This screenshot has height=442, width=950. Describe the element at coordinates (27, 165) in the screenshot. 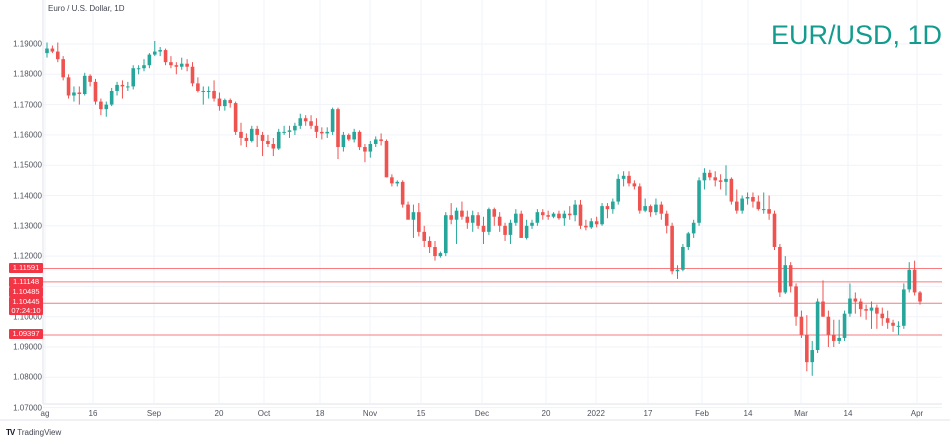

I see `y-tick-label: 1.15000` at that location.